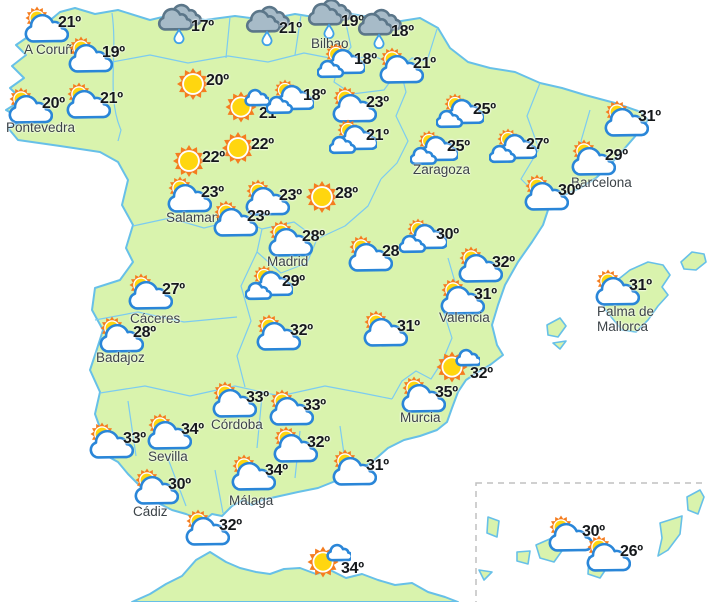 The height and width of the screenshot is (602, 707). What do you see at coordinates (465, 114) in the screenshot?
I see `weather-marker: 25º` at bounding box center [465, 114].